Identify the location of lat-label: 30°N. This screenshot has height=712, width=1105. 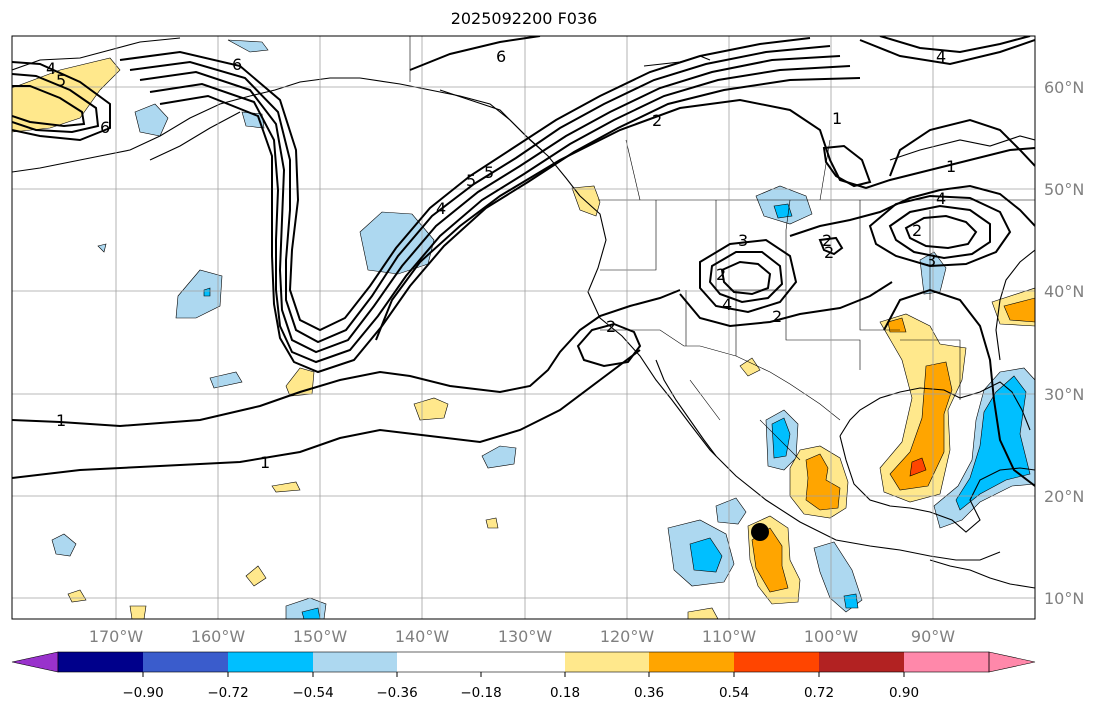
(1064, 394).